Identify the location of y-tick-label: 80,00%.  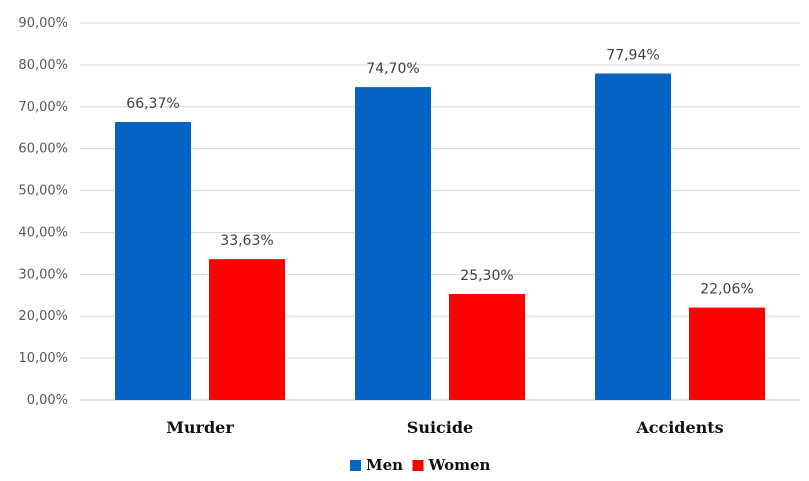
(43, 65).